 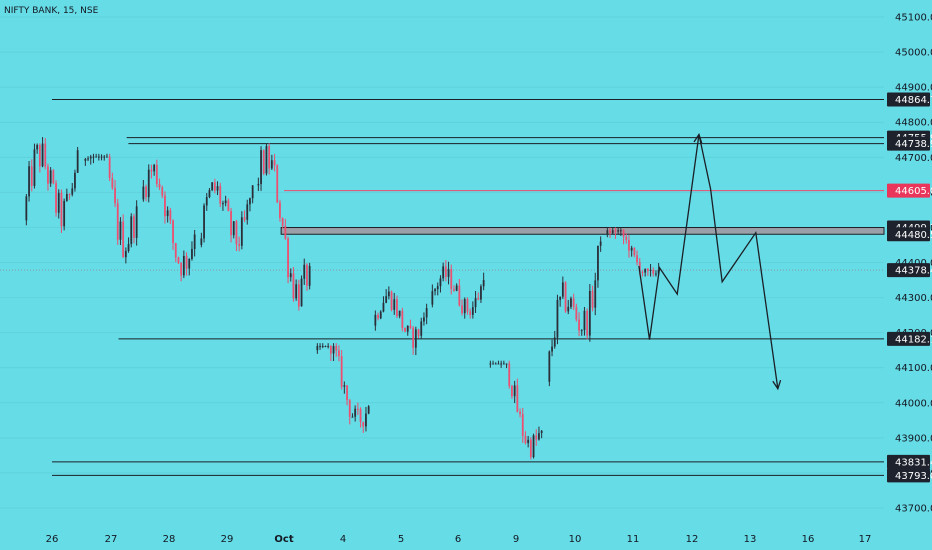 What do you see at coordinates (913, 144) in the screenshot?
I see `level-tag-2-label: 44738.90` at bounding box center [913, 144].